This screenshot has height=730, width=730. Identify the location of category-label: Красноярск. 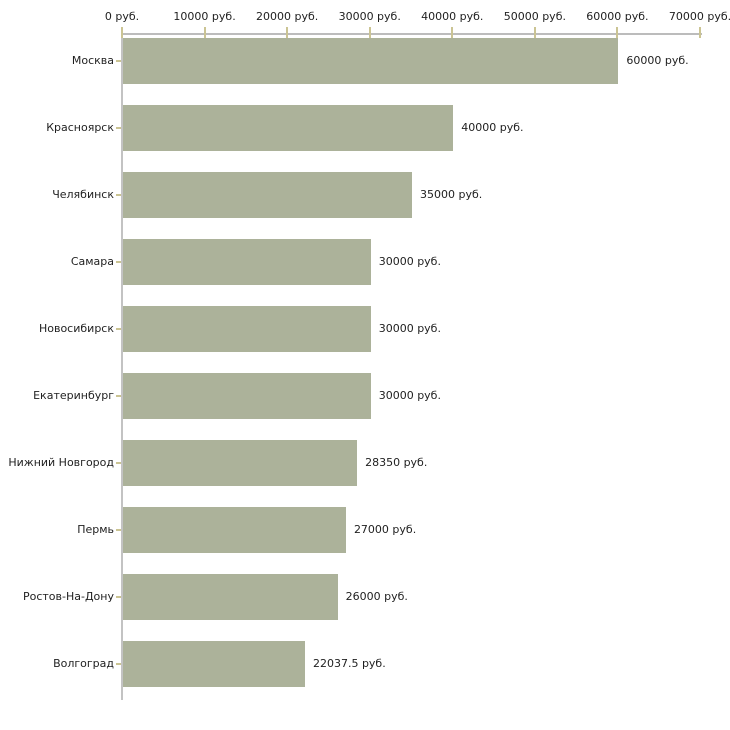
(80, 127).